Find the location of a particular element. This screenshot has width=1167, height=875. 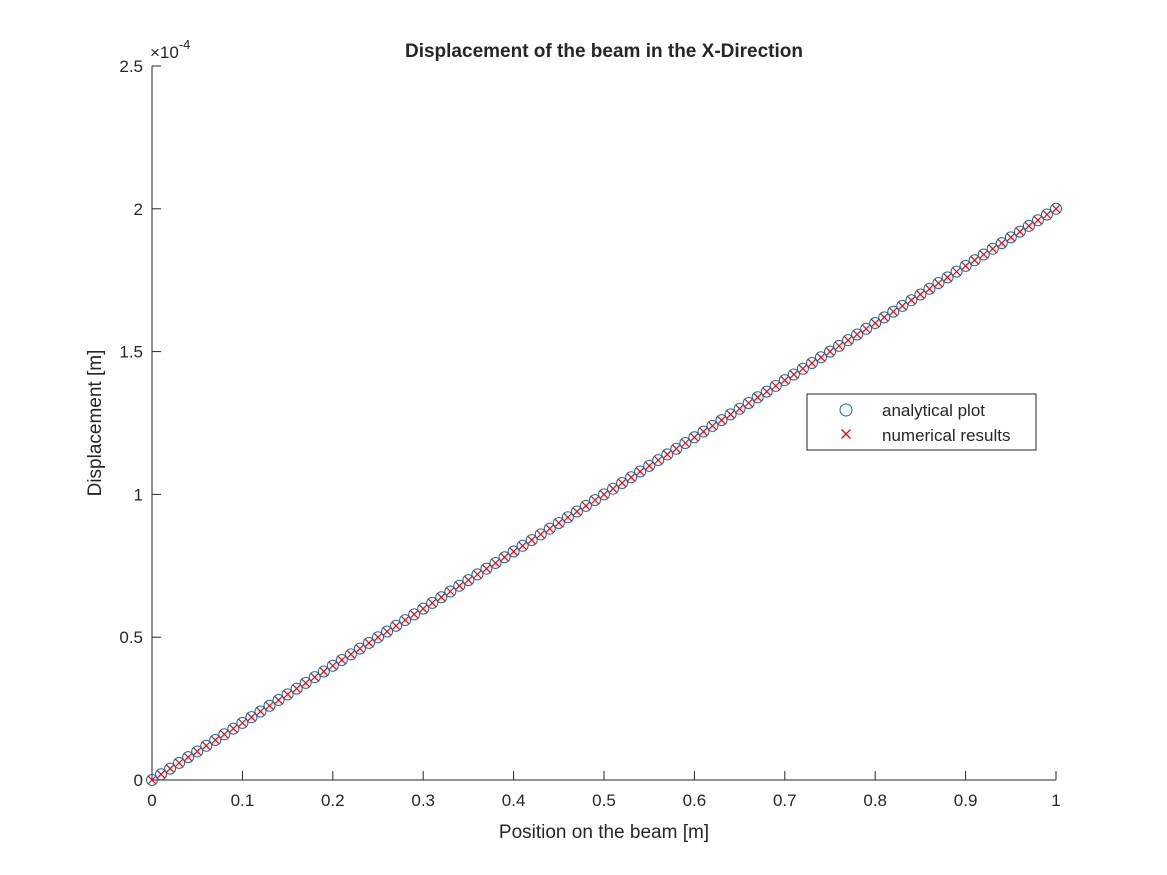

y-tick-label: 1 is located at coordinates (138, 494).